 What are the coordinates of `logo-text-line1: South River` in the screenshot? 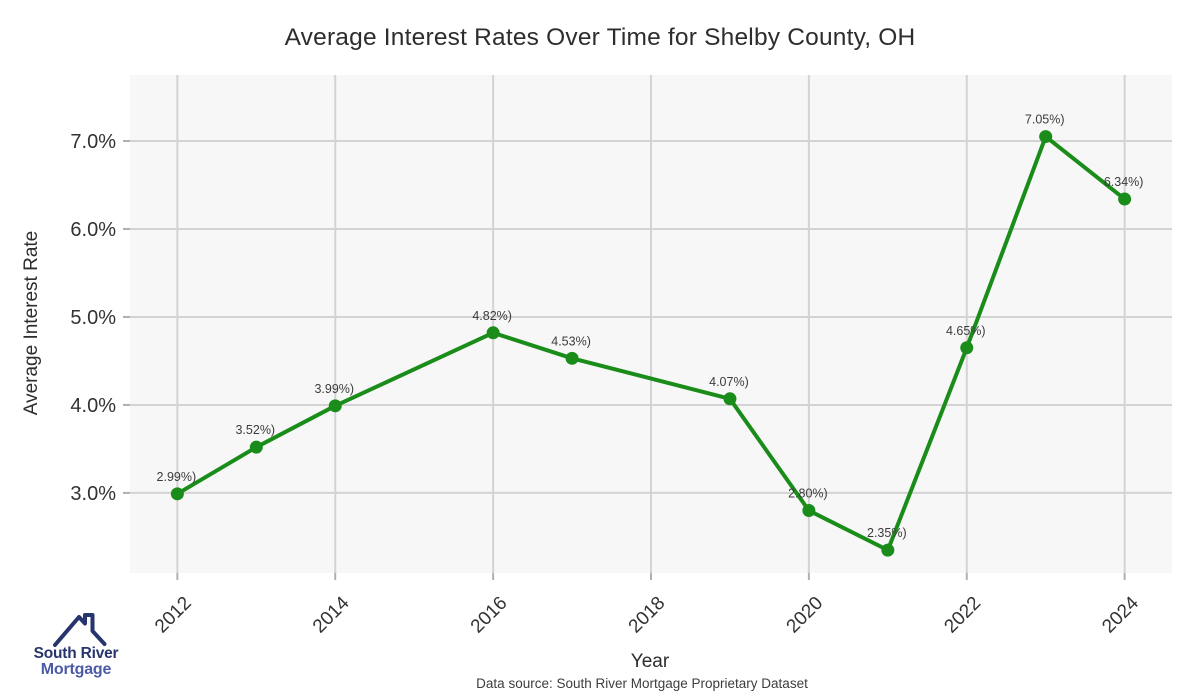 It's located at (76, 653).